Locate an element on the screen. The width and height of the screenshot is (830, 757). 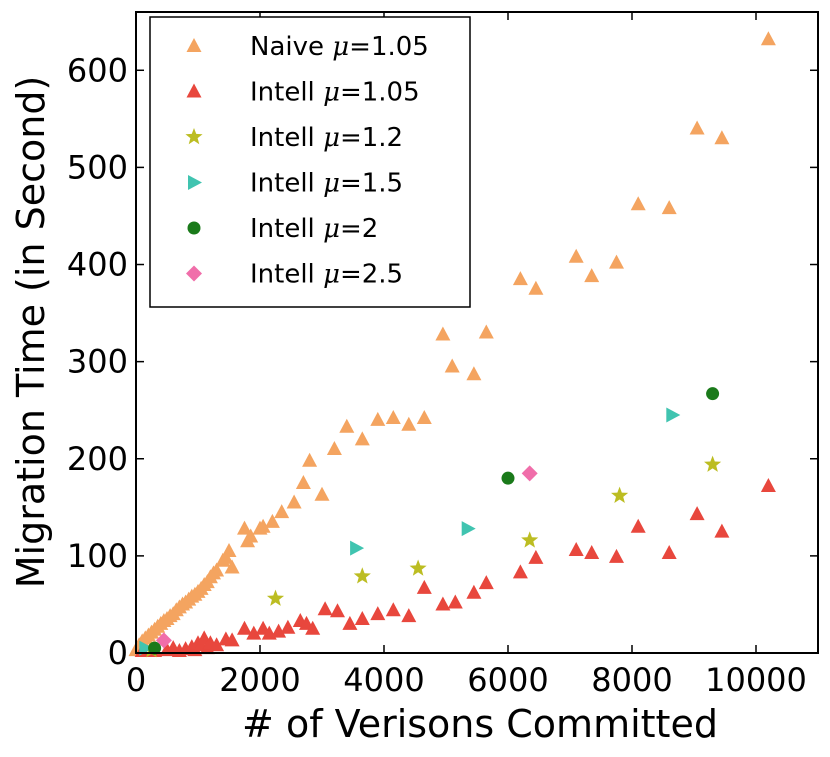
x-tick-label: 10000 is located at coordinates (756, 680).